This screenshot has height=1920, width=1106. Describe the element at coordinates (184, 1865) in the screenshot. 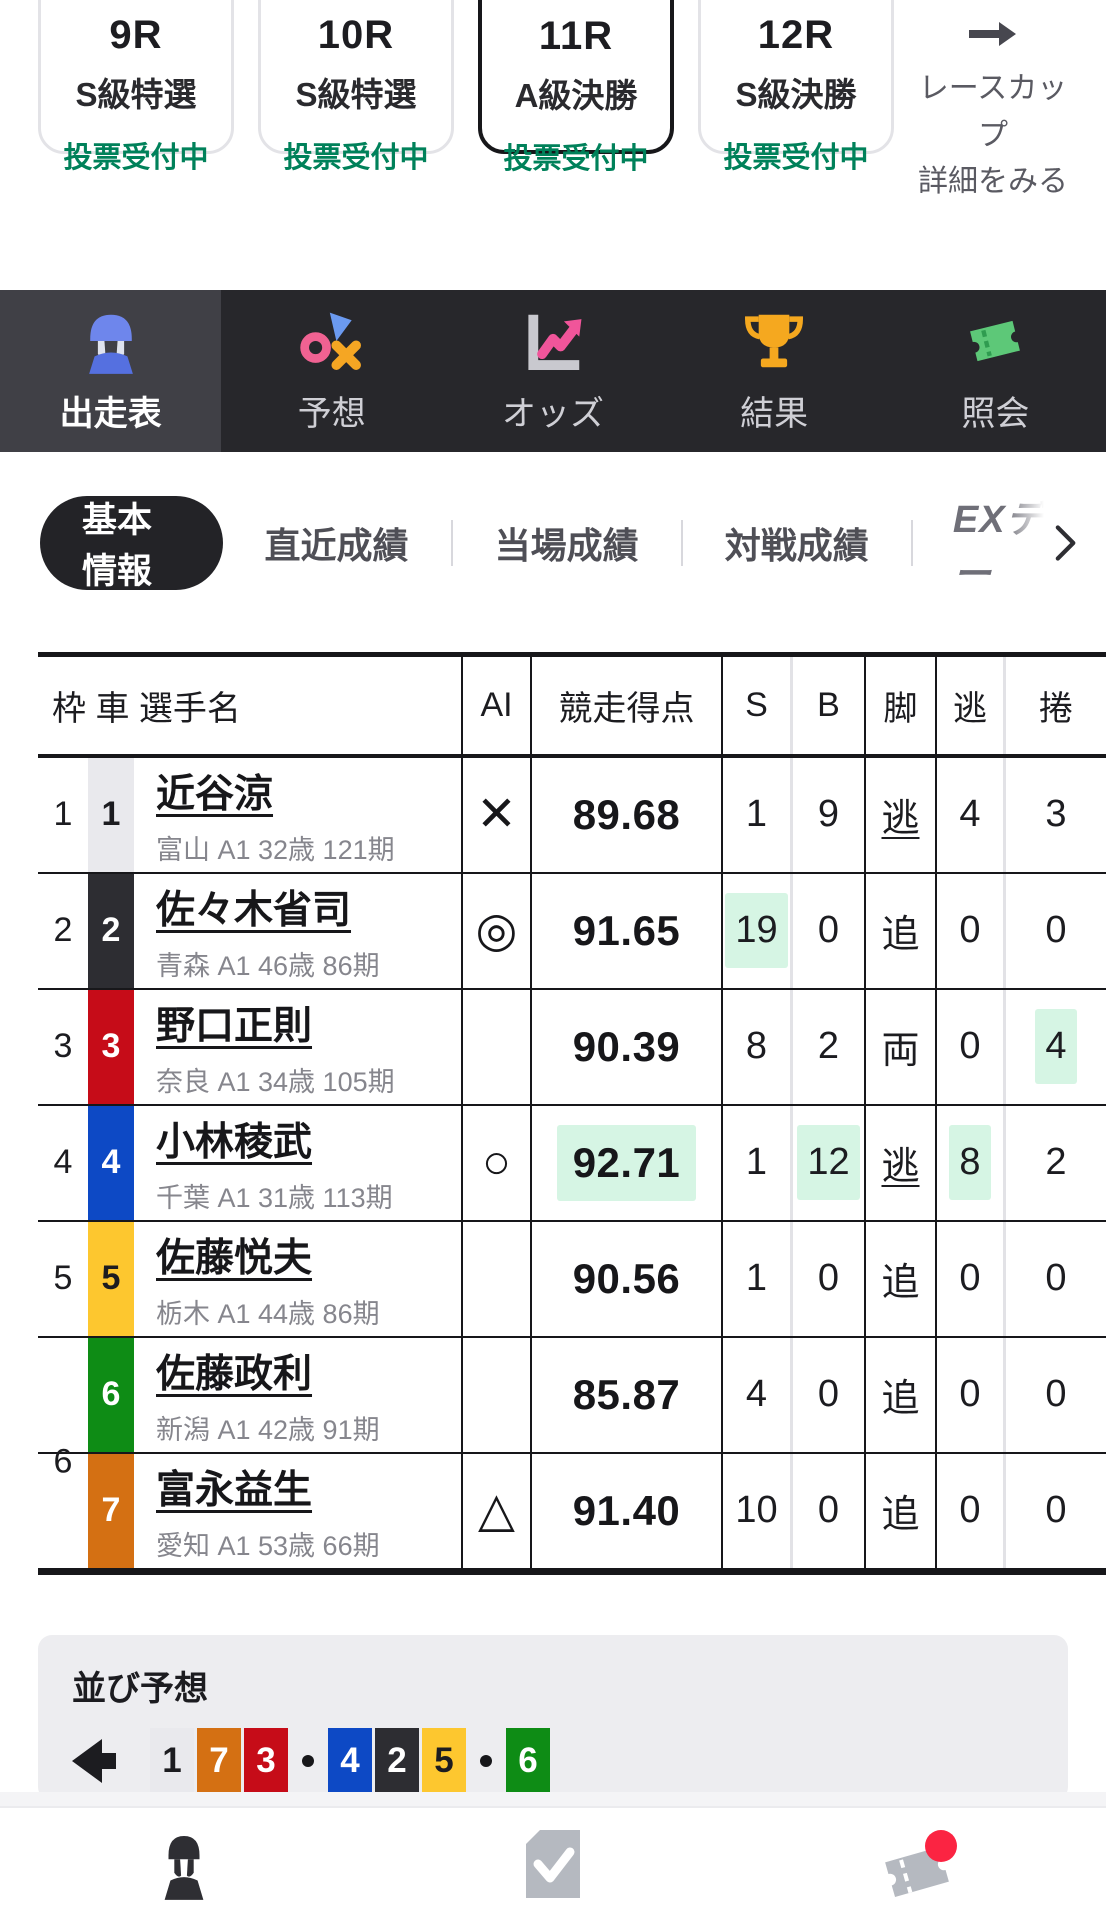

I see `bottom-tab-racer` at that location.